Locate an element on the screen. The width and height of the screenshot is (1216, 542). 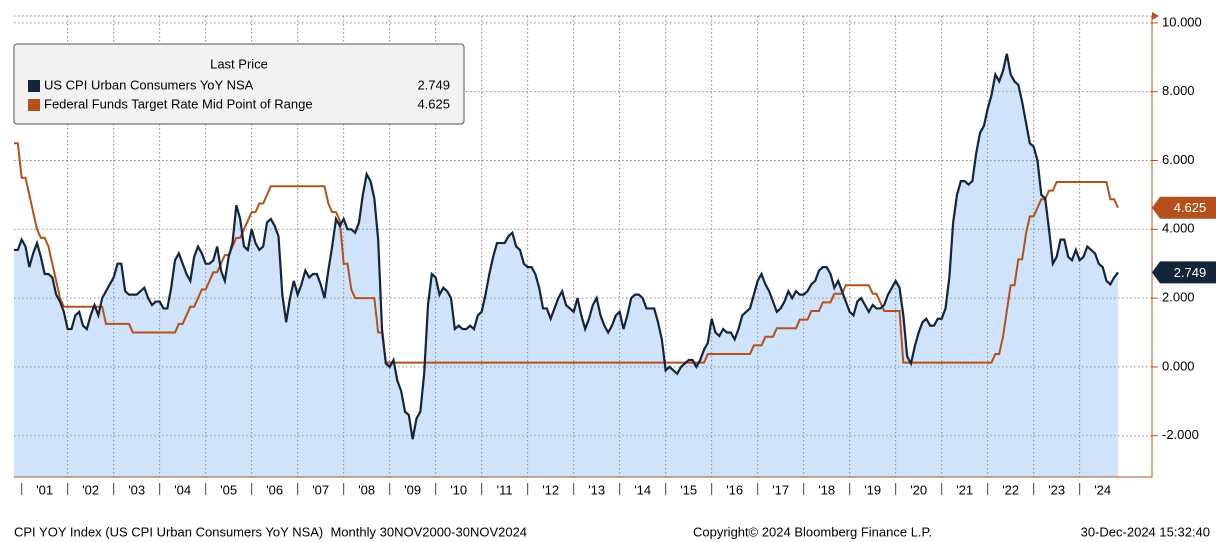
x-tick-label: '14 is located at coordinates (642, 489).